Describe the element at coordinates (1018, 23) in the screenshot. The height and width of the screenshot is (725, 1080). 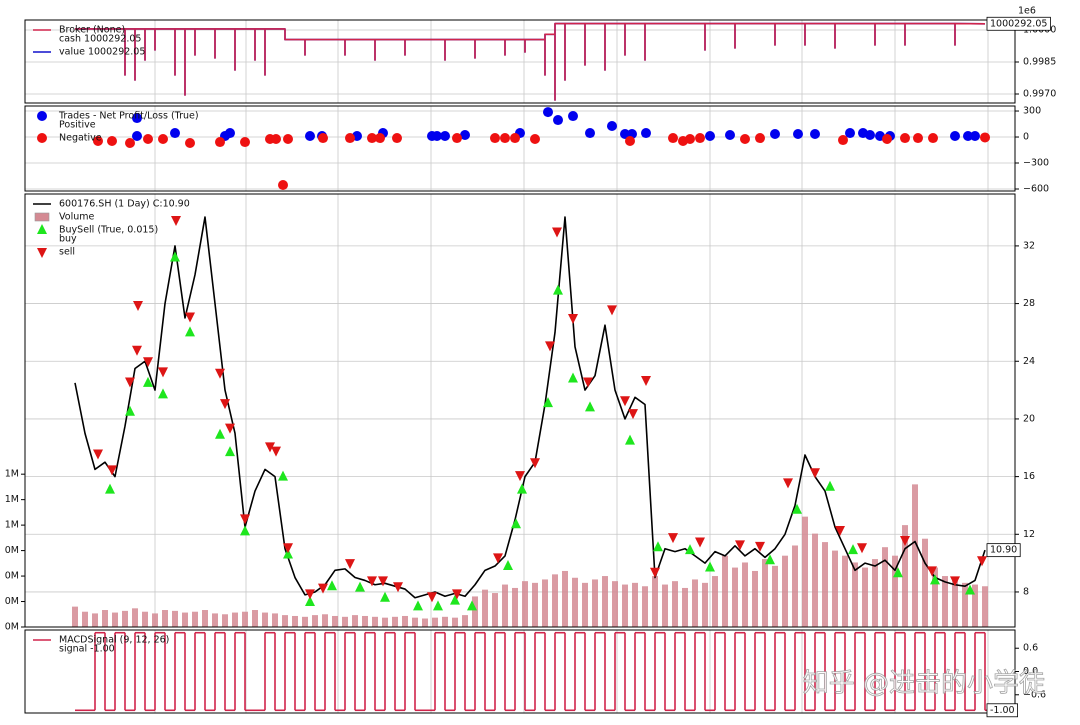
I see `end-value-label: 1000292.05` at that location.